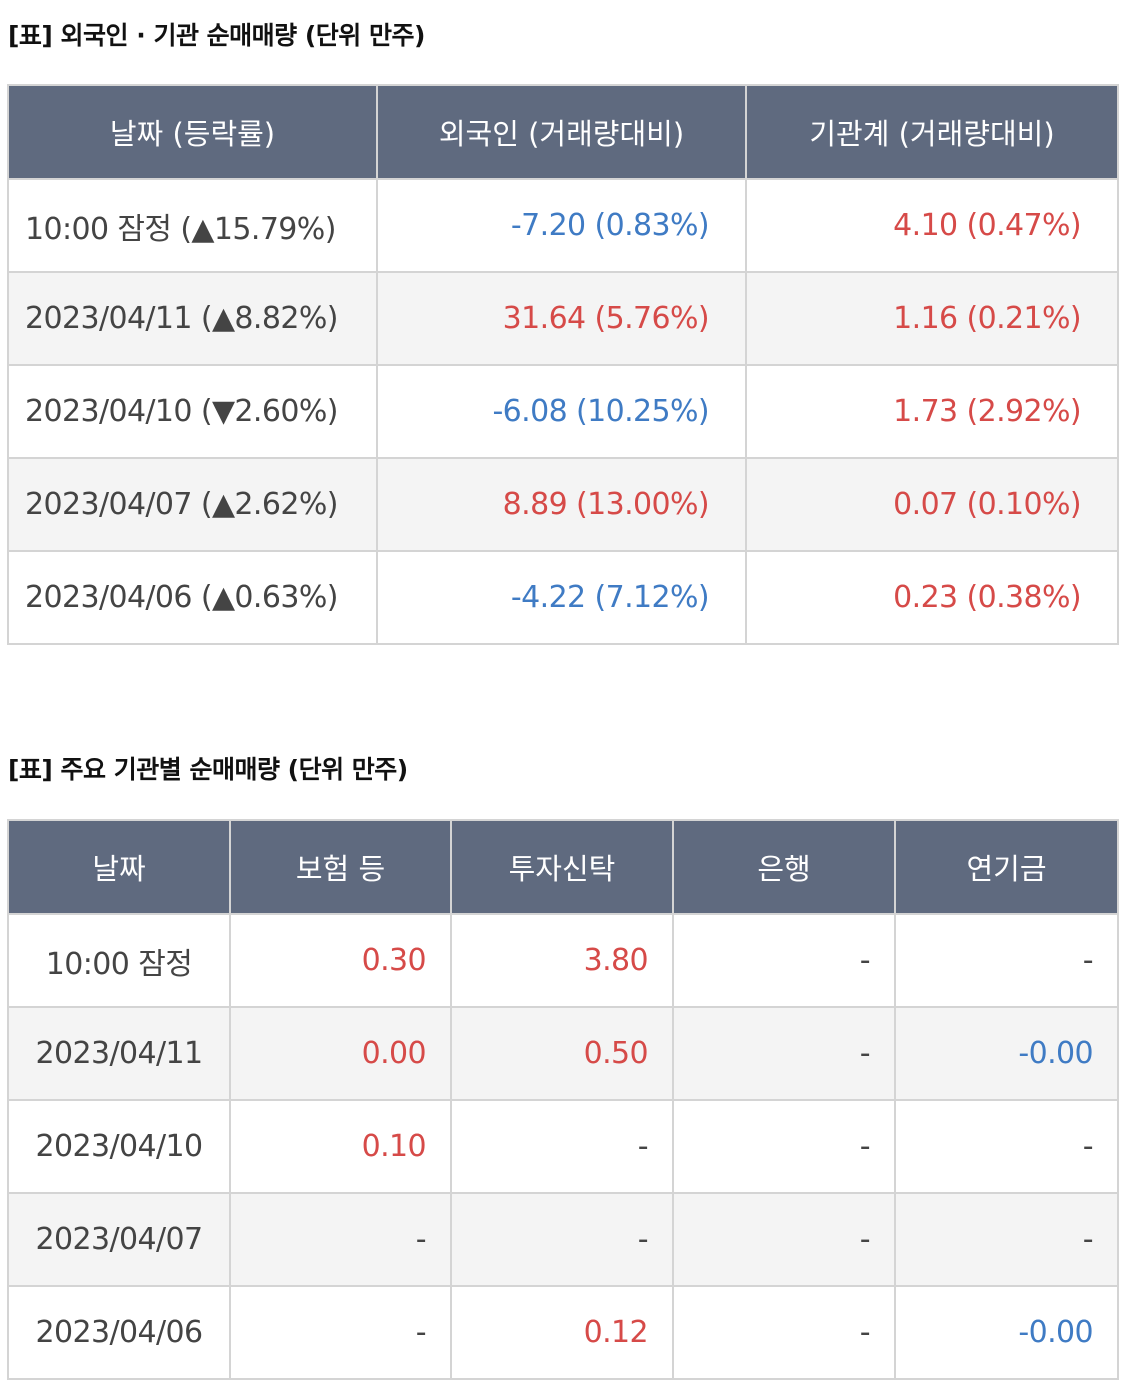 This screenshot has width=1125, height=1384. I want to click on institution-cell: 1.16 (0.21%), so click(932, 318).